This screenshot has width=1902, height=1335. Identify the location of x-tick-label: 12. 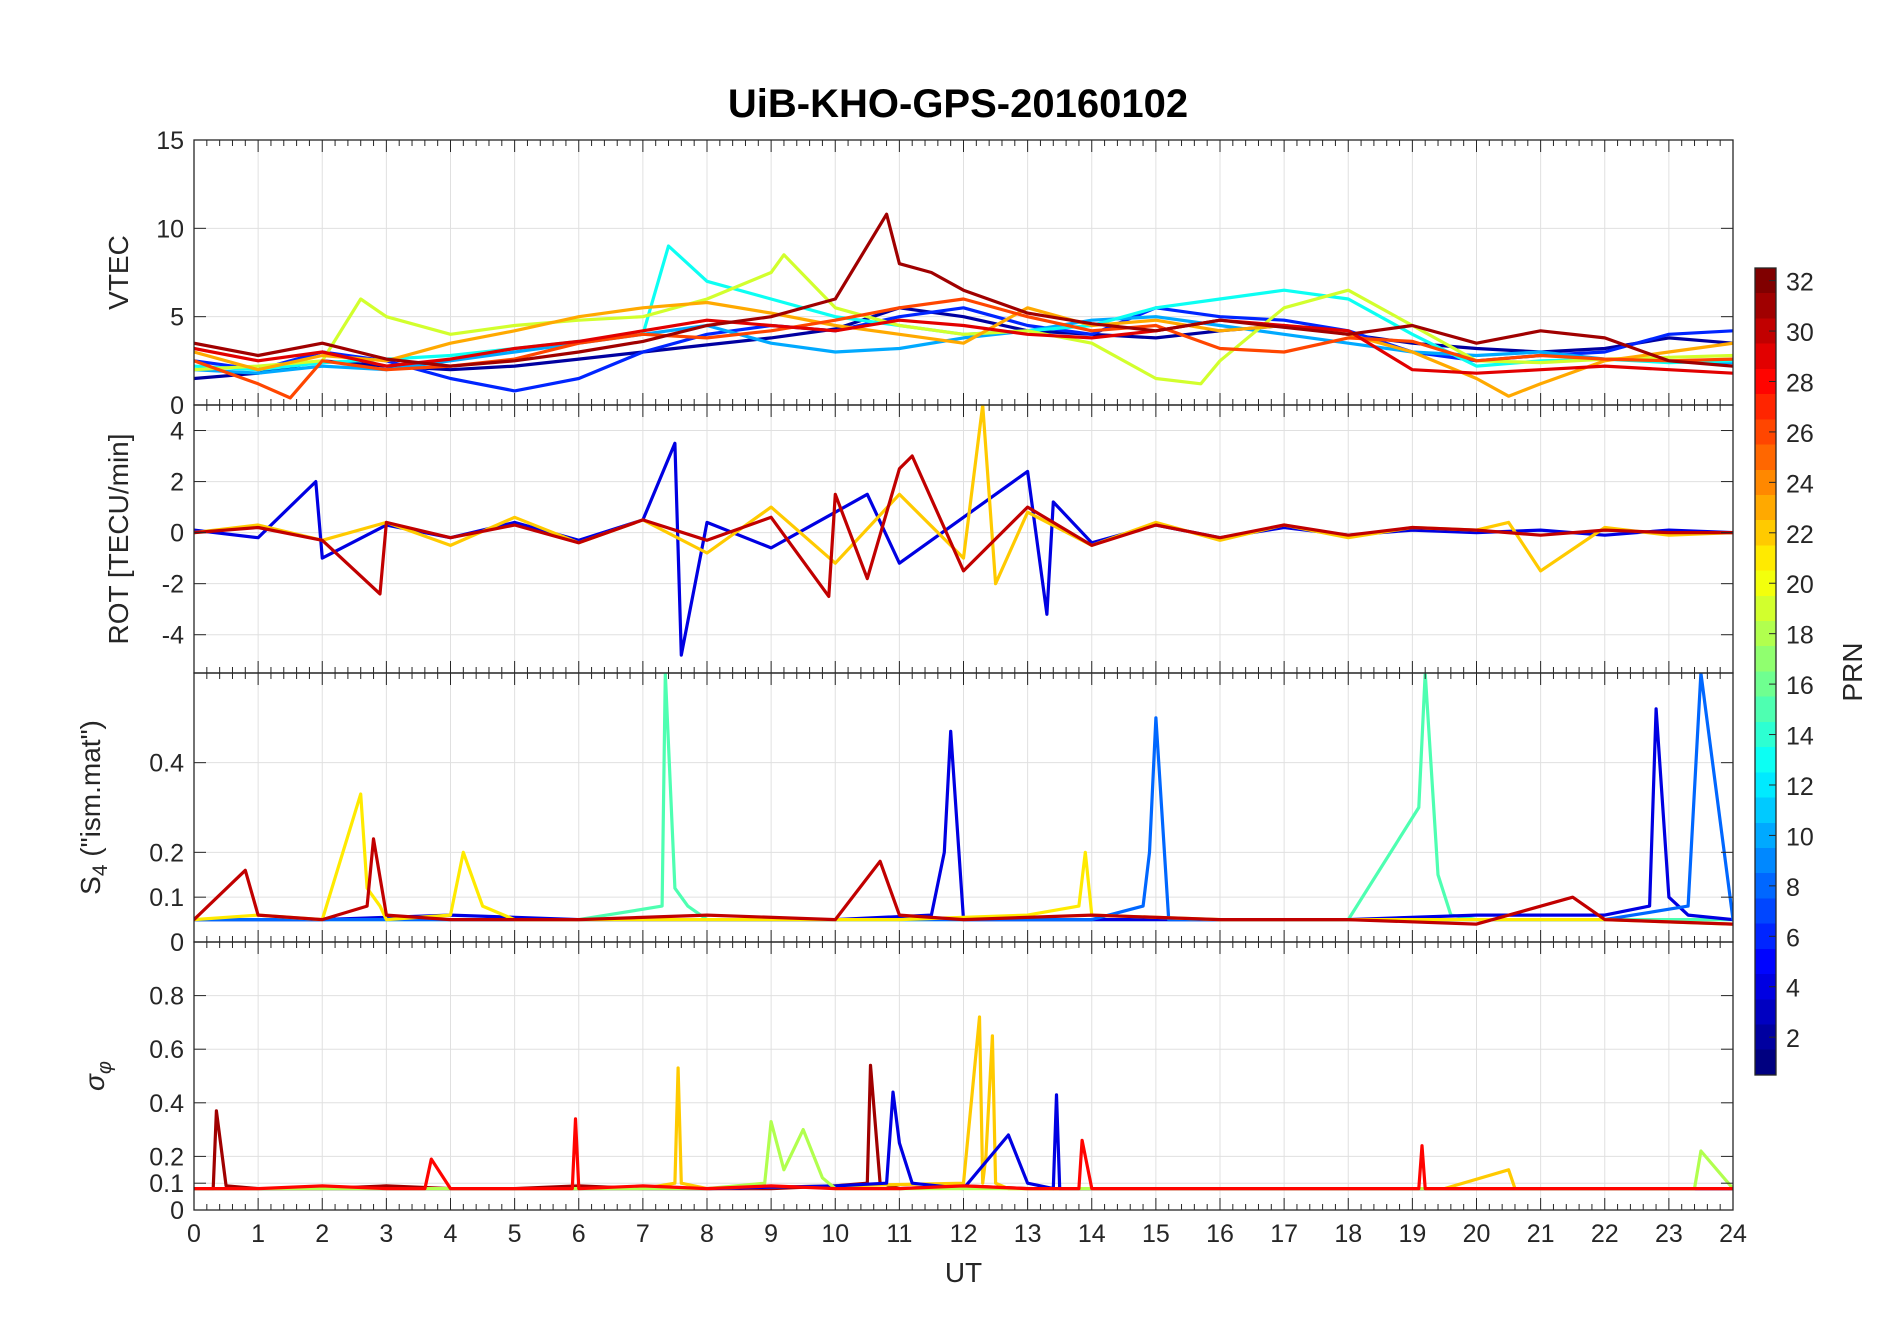
(964, 1234).